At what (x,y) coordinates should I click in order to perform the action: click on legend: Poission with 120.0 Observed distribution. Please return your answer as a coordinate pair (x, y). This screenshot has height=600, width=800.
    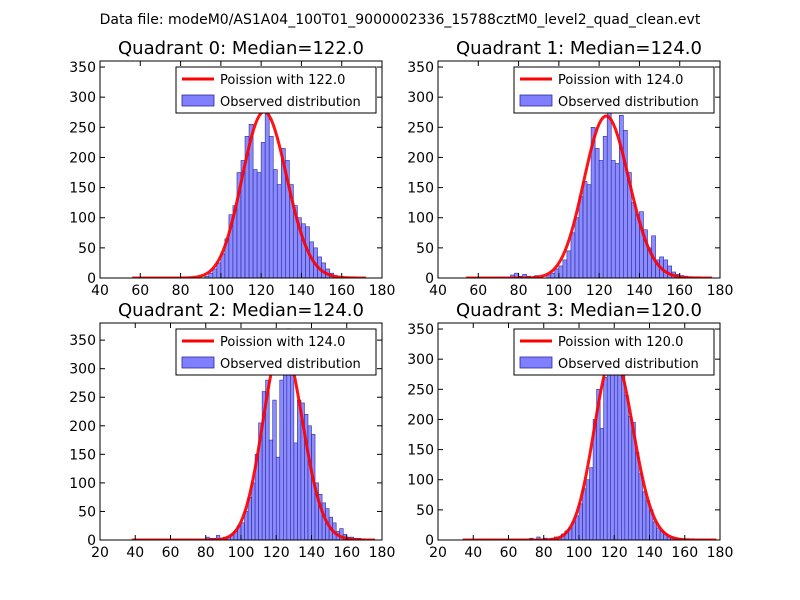
    Looking at the image, I should click on (614, 352).